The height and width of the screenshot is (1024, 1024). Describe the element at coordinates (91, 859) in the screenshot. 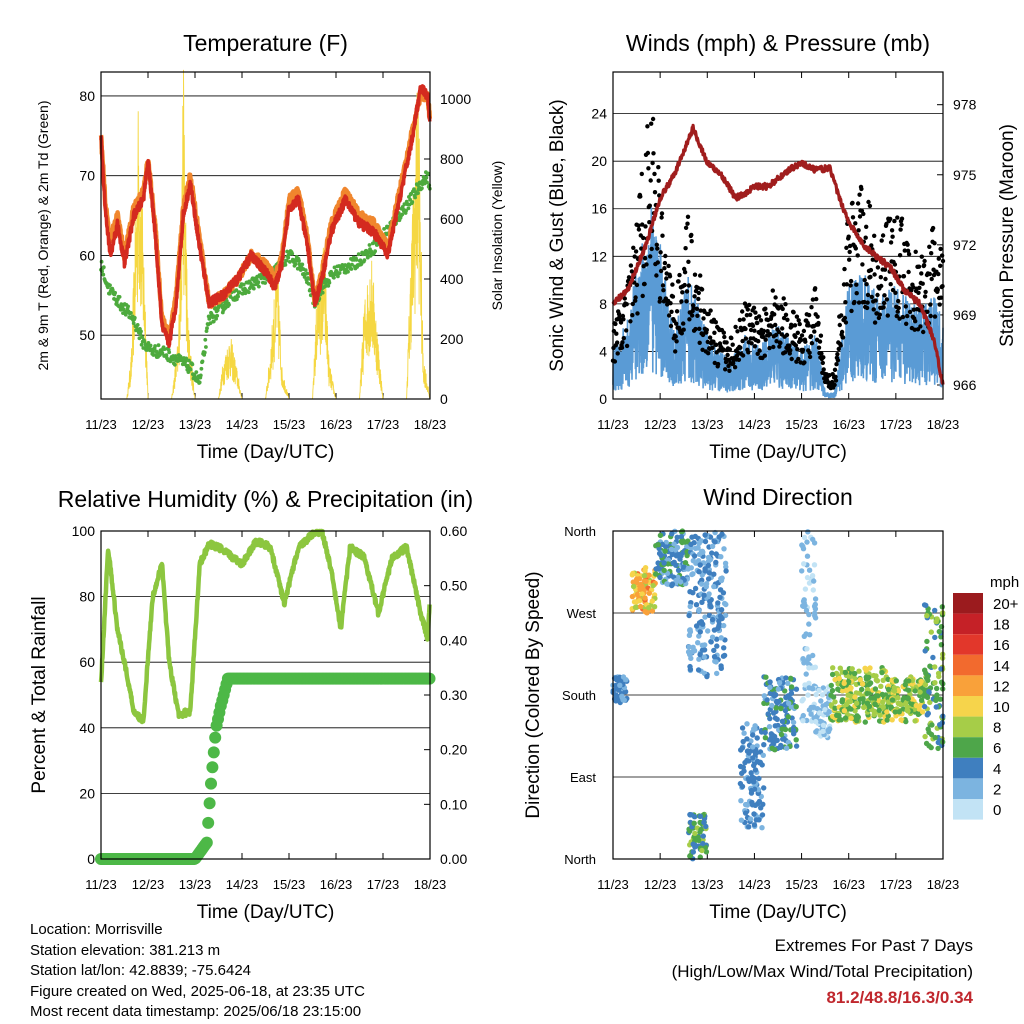

I see `y-tick-label: 0` at that location.